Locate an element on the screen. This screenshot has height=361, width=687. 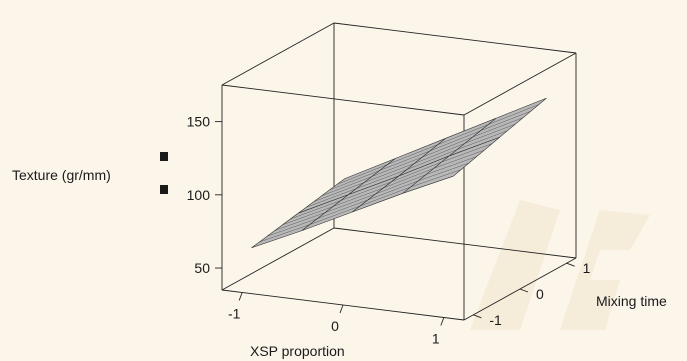
x-axis-label: XSP proportion is located at coordinates (297, 351).